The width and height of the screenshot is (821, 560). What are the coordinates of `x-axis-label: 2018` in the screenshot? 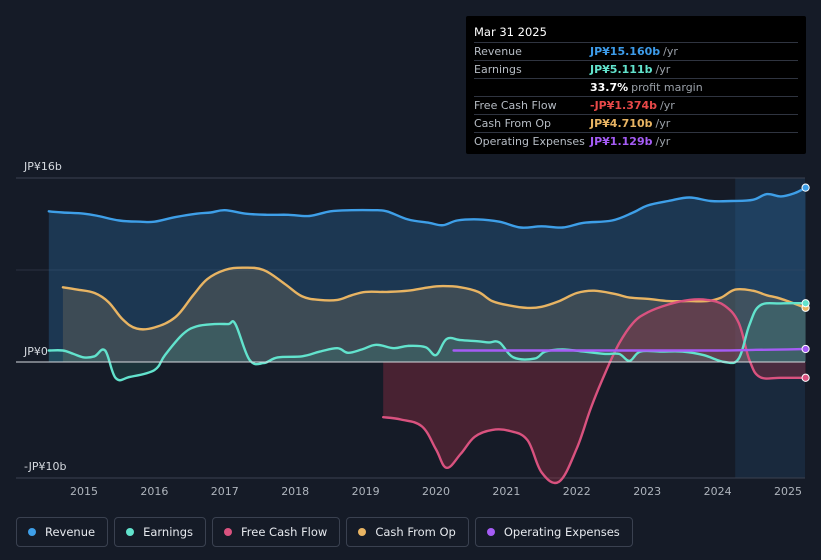 It's located at (295, 491).